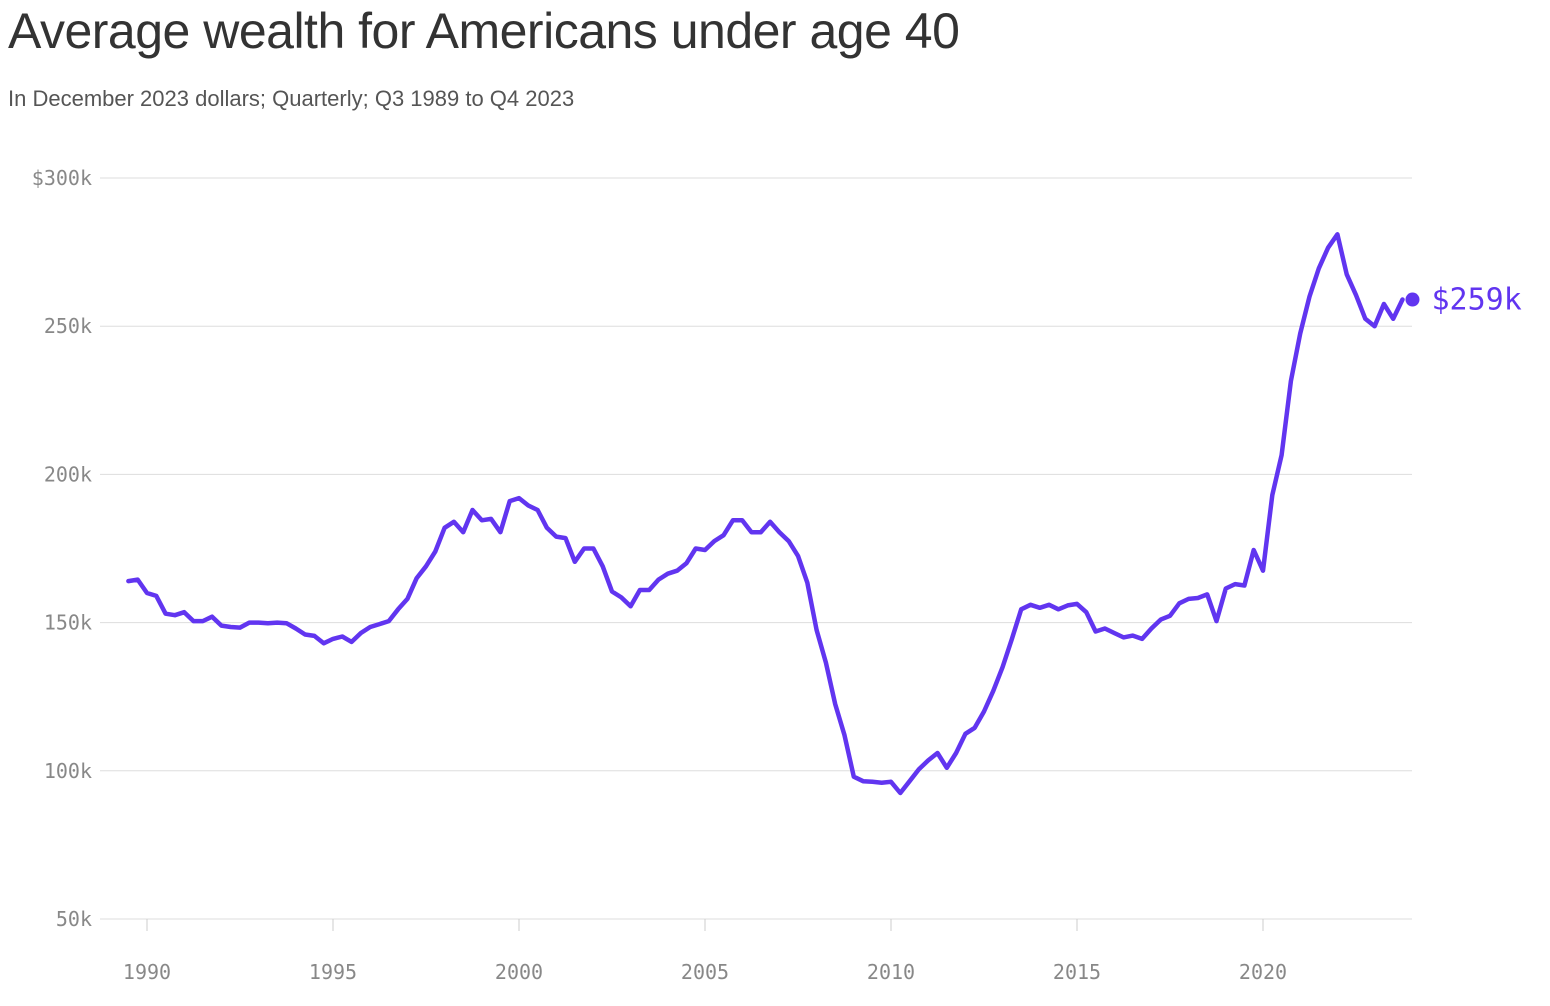  I want to click on y-tick-label: 150k, so click(68, 623).